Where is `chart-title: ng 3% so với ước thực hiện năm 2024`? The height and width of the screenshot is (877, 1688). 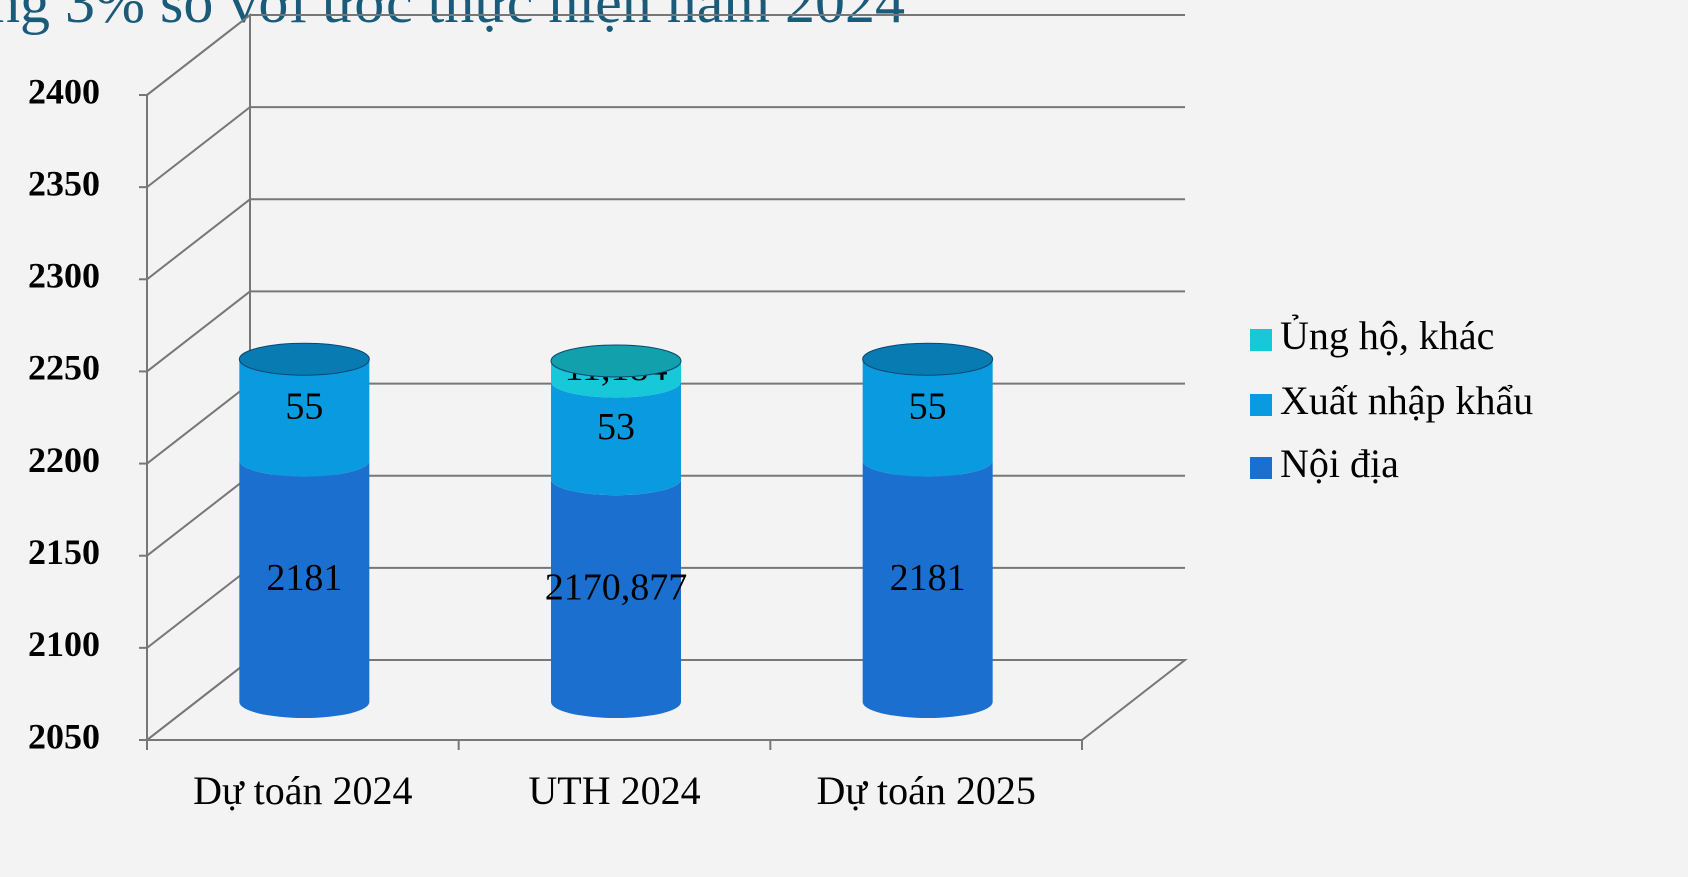 chart-title: ng 3% so với ước thực hiện năm 2024 is located at coordinates (452, 17).